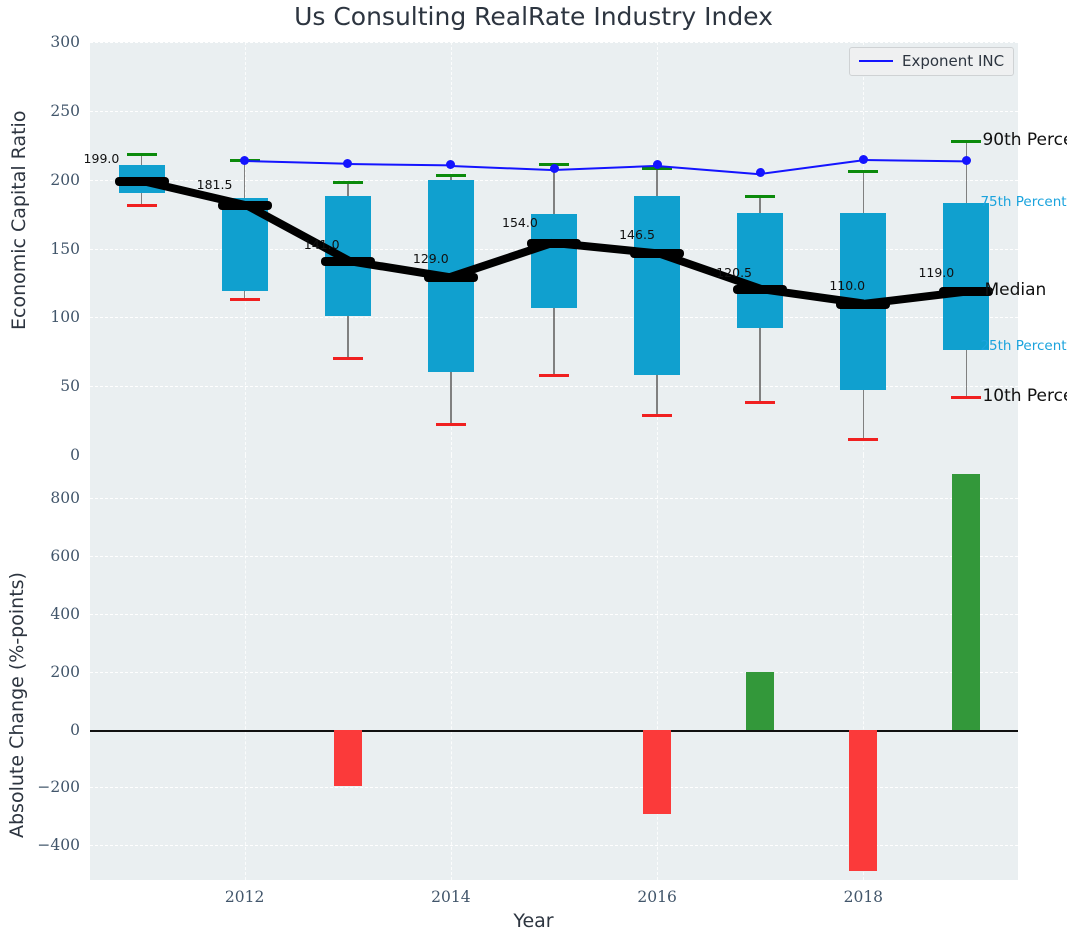 This screenshot has height=942, width=1067. What do you see at coordinates (19, 220) in the screenshot?
I see `y-axis-label-top: Economic Capital Ratio` at bounding box center [19, 220].